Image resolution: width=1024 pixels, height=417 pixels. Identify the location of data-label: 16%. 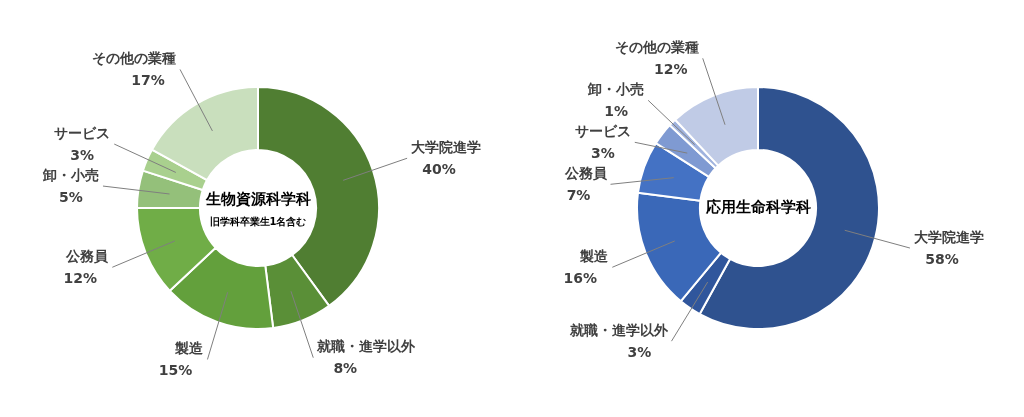
(580, 277).